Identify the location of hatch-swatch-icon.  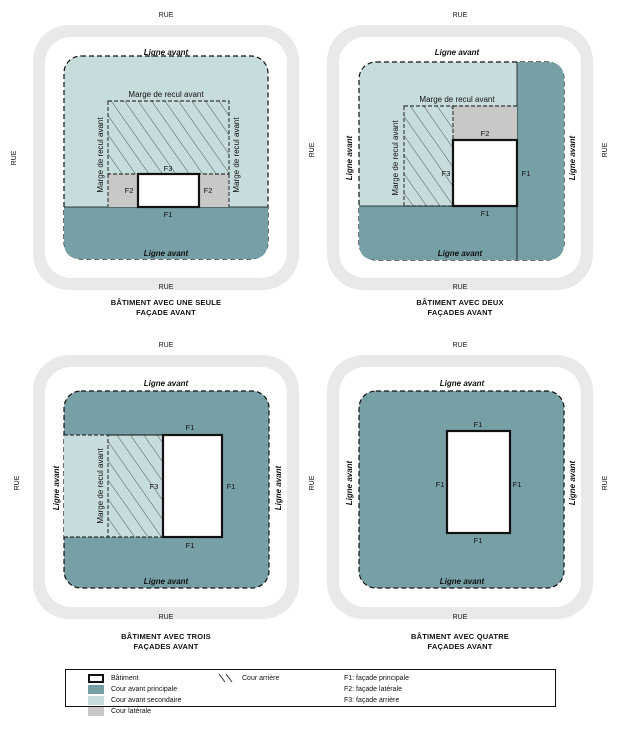
(225, 678).